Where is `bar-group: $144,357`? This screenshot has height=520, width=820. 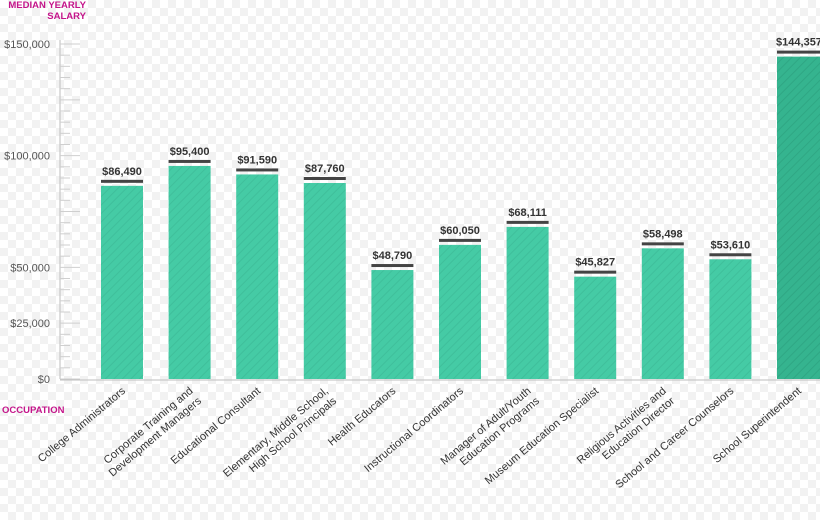 bar-group: $144,357 is located at coordinates (798, 208).